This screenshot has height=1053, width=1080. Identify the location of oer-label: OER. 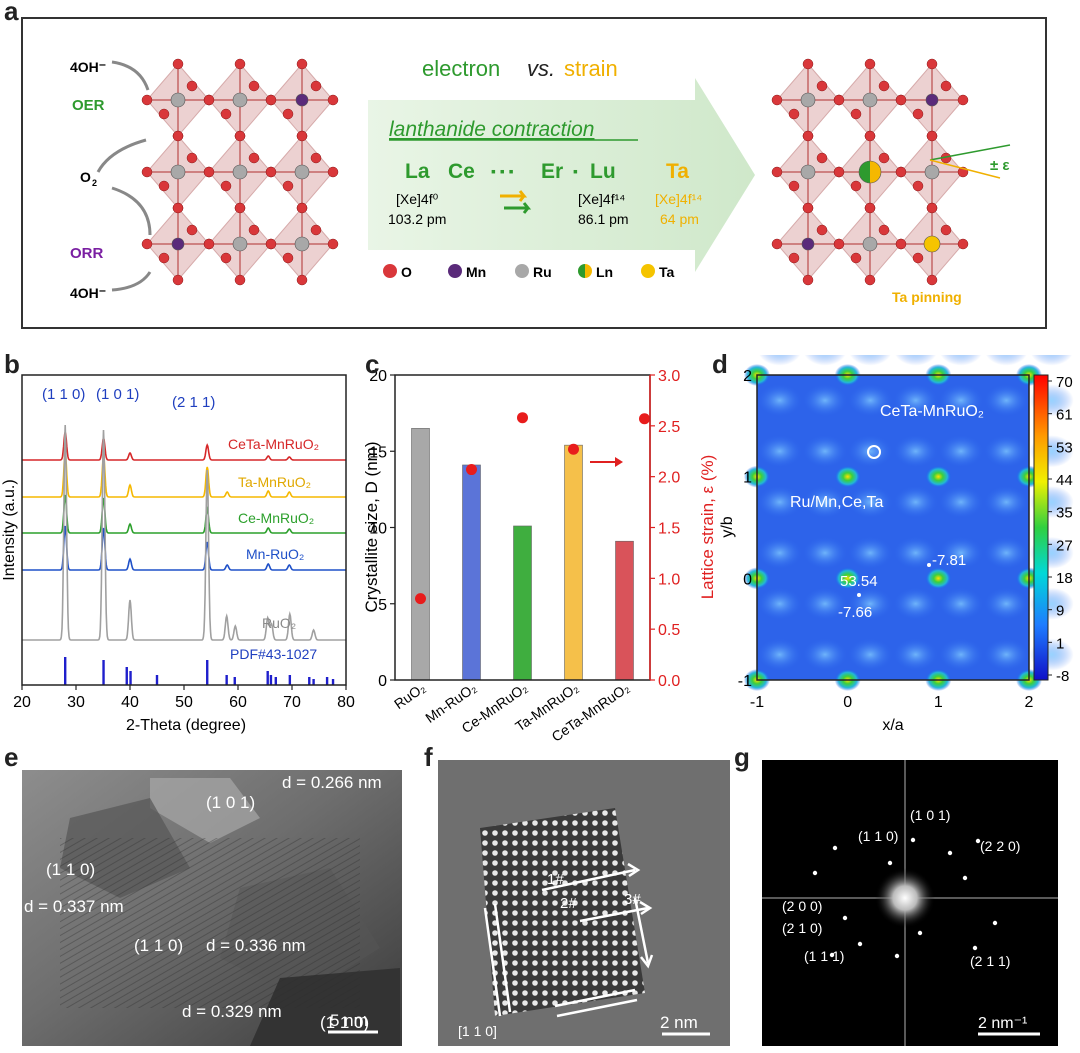
(88, 105).